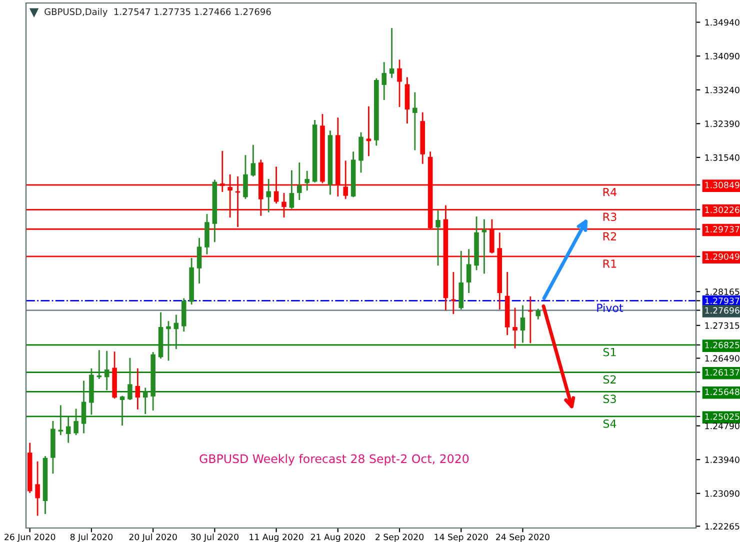 This screenshot has width=740, height=542. Describe the element at coordinates (337, 538) in the screenshot. I see `x-tick-label: 21 Aug 2020` at that location.